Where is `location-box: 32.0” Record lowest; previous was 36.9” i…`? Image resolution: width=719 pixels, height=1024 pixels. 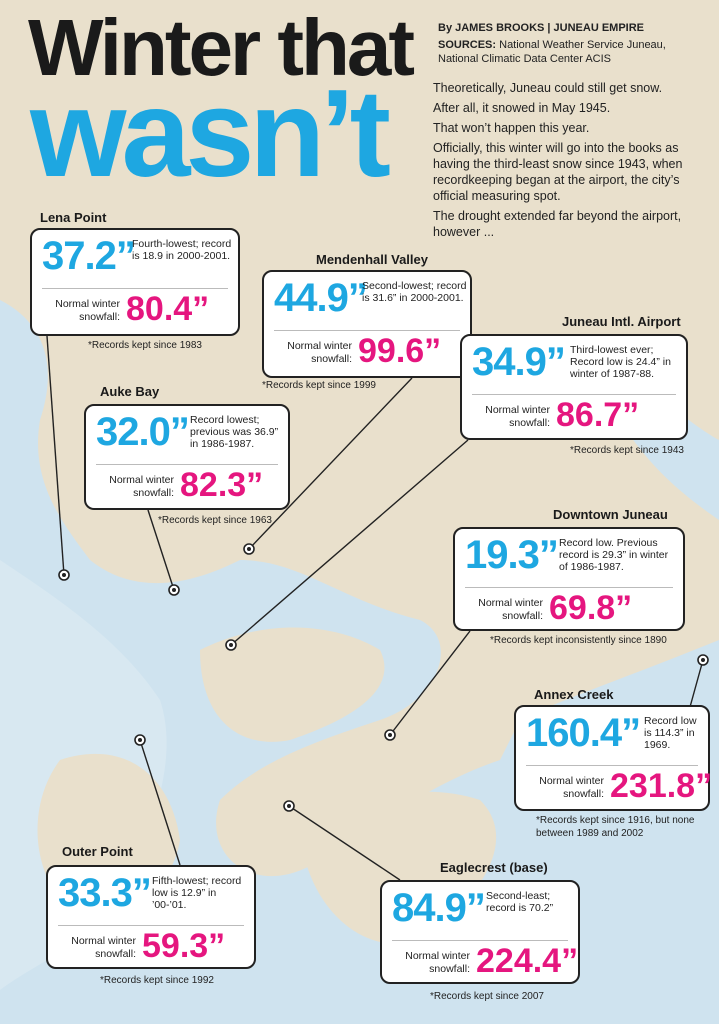
location-box: 32.0” Record lowest; previous was 36.9” i… is located at coordinates (187, 457).